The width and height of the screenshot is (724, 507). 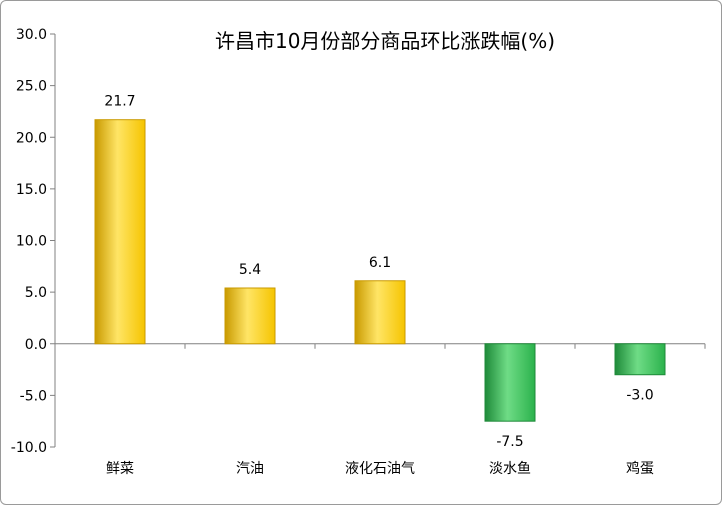 What do you see at coordinates (120, 232) in the screenshot?
I see `bar-鲜菜` at bounding box center [120, 232].